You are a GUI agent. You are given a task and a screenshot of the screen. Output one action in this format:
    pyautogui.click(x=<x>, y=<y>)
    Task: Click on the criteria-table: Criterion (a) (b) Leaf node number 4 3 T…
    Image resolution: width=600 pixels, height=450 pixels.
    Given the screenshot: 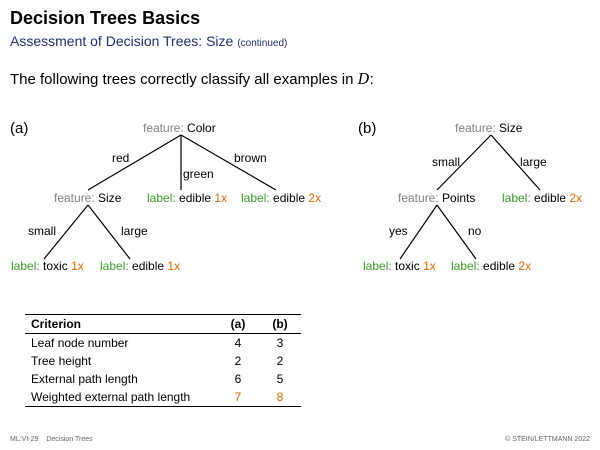 What is the action you would take?
    pyautogui.click(x=163, y=360)
    